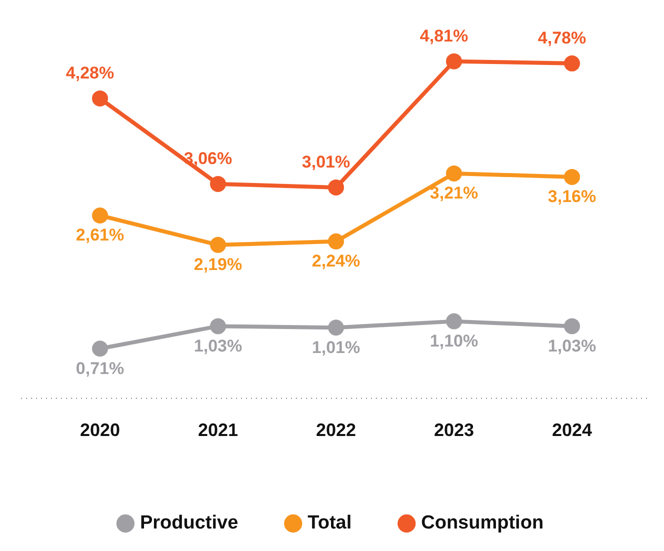  I want to click on data-label: 4,28%, so click(90, 73).